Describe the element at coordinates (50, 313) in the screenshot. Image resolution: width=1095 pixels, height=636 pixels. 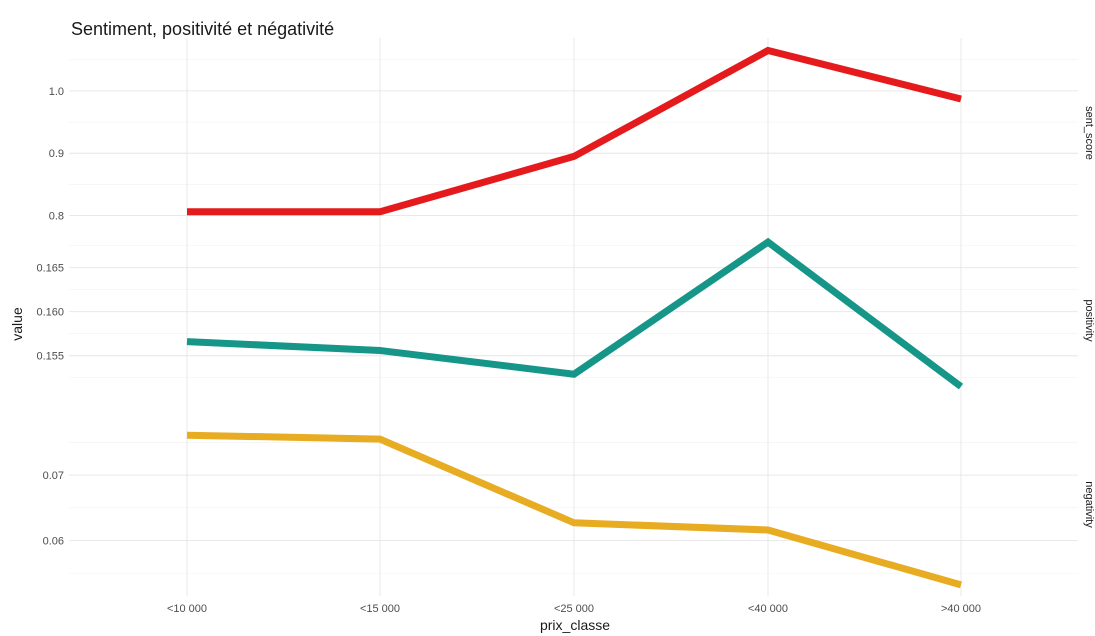
I see `y-tick-label: 0.160` at that location.